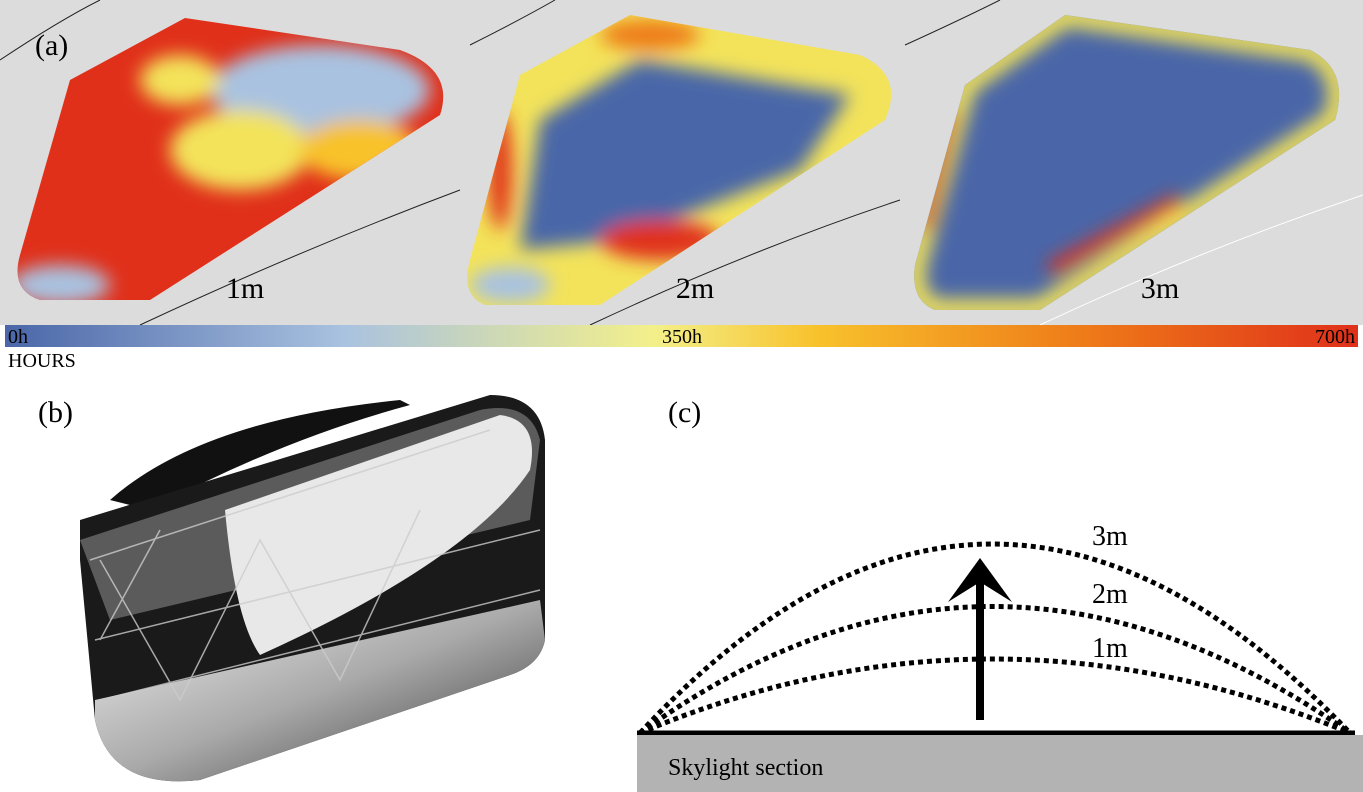  What do you see at coordinates (18, 337) in the screenshot?
I see `colorbar-min: 0h` at bounding box center [18, 337].